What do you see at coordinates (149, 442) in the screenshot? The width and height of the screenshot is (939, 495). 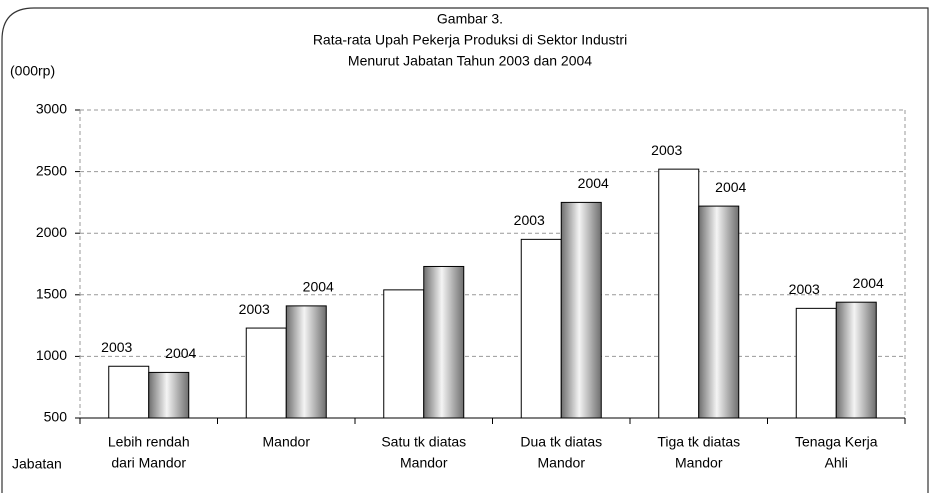 I see `x-tick-label: Lebih rendah` at bounding box center [149, 442].